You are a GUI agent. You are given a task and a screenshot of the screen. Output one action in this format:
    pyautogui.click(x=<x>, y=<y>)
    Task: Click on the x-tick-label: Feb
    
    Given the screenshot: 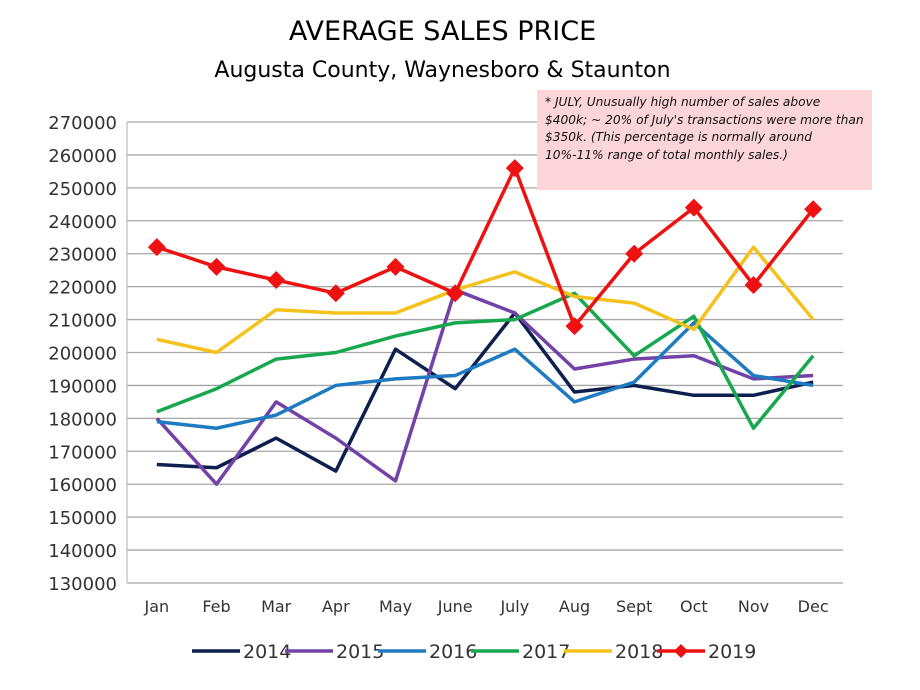 What is the action you would take?
    pyautogui.click(x=216, y=606)
    